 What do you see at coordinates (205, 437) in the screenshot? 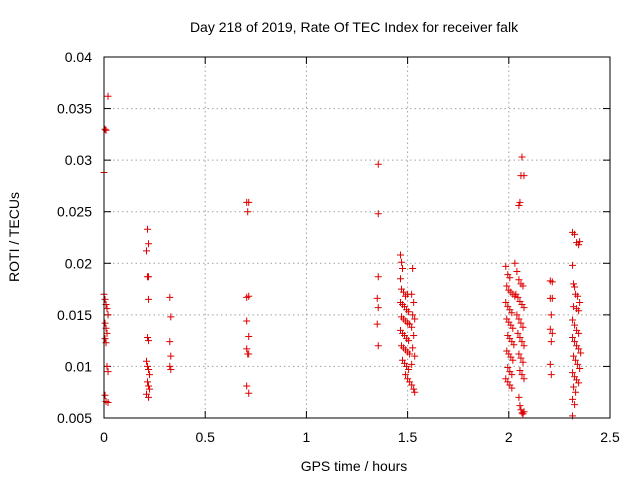
I see `x-tick-label: 0.5` at bounding box center [205, 437].